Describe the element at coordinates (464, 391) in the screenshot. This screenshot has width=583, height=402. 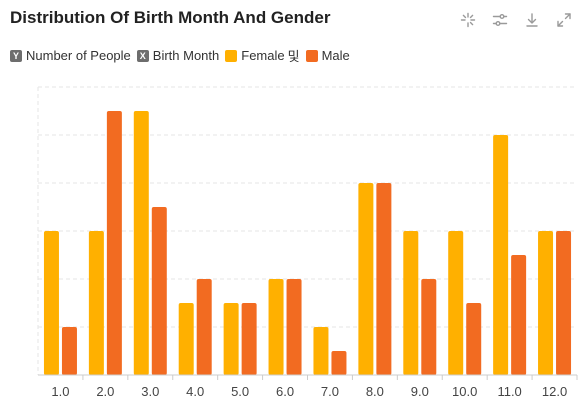
I see `x-tick-label: 10.0` at that location.